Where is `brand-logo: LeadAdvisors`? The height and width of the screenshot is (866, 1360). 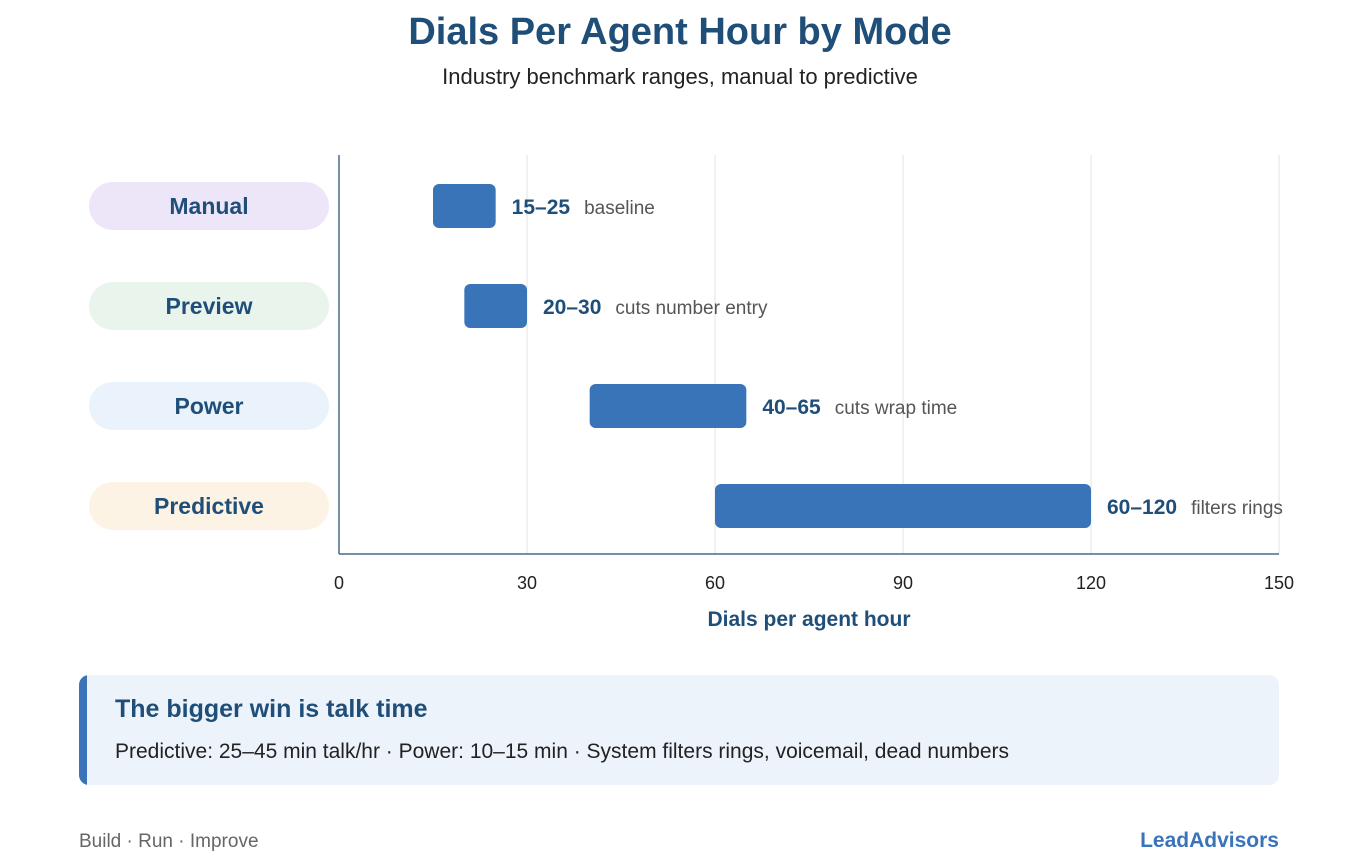 brand-logo: LeadAdvisors is located at coordinates (1209, 840).